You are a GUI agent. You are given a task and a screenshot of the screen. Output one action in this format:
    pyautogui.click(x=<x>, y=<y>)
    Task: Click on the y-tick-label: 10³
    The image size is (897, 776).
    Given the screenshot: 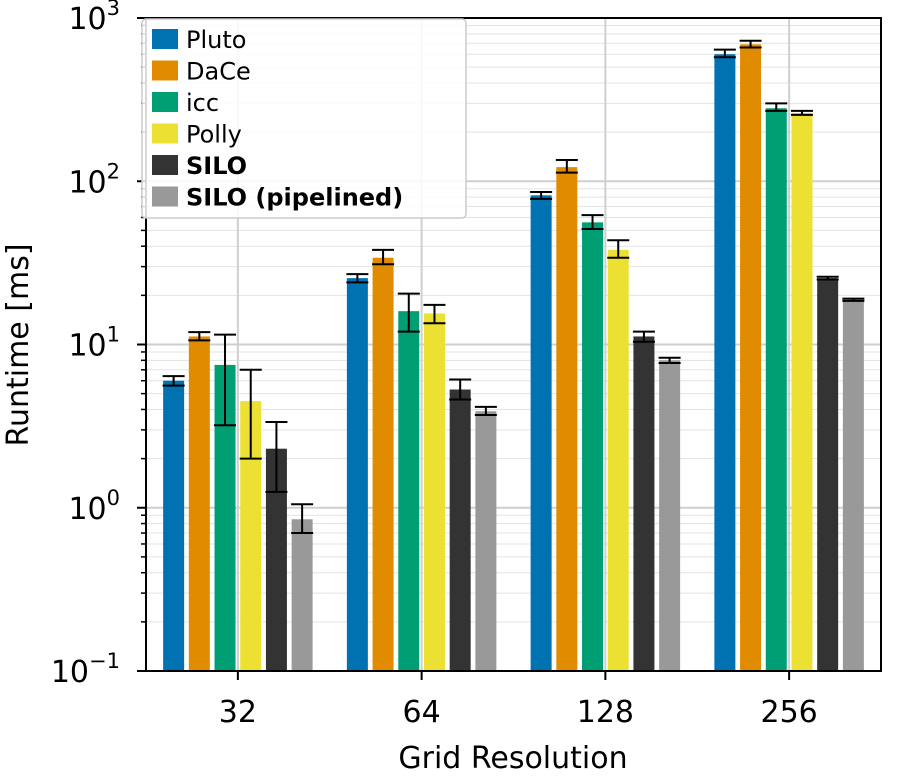 What is the action you would take?
    pyautogui.click(x=94, y=18)
    